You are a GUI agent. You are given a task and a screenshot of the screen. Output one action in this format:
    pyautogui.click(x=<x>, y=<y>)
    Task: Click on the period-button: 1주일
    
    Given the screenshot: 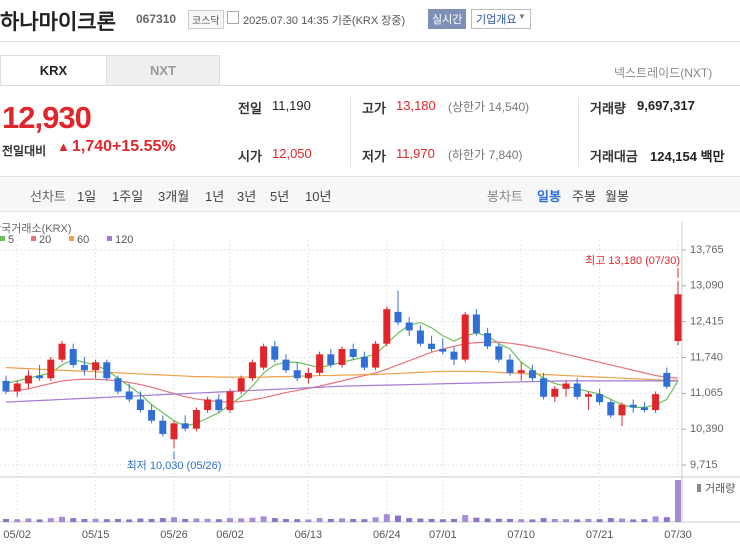 What is the action you would take?
    pyautogui.click(x=128, y=196)
    